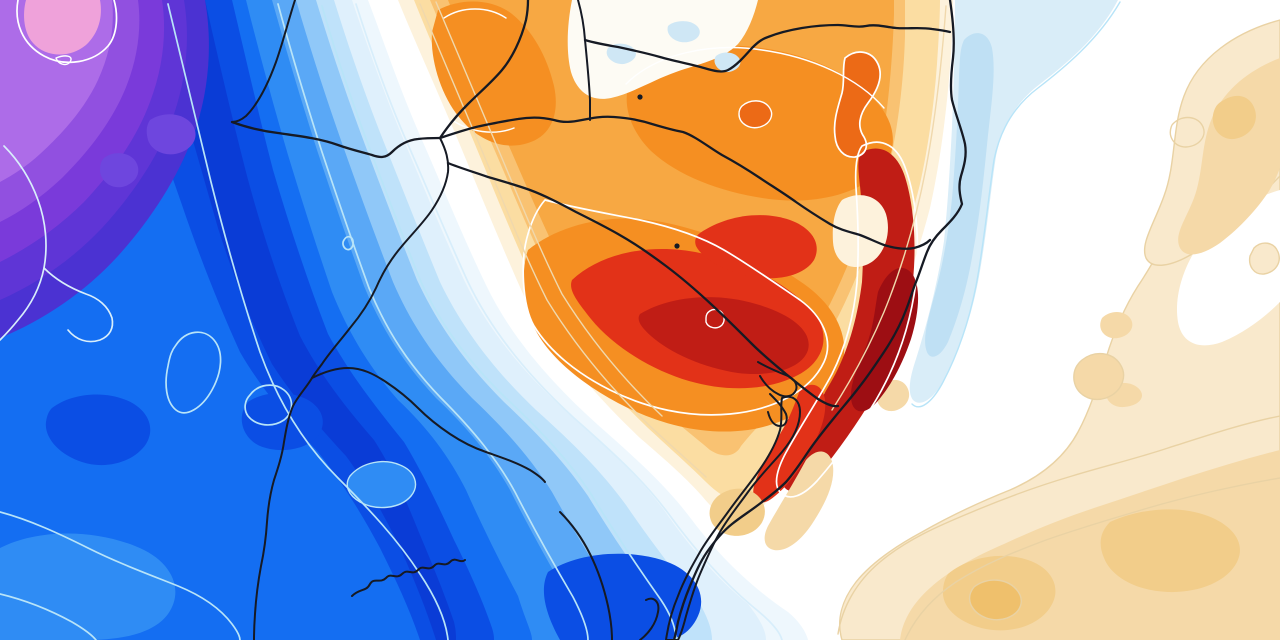  Describe the element at coordinates (1234, 117) in the screenshot. I see `ocean-tan-spot-northeast` at that location.